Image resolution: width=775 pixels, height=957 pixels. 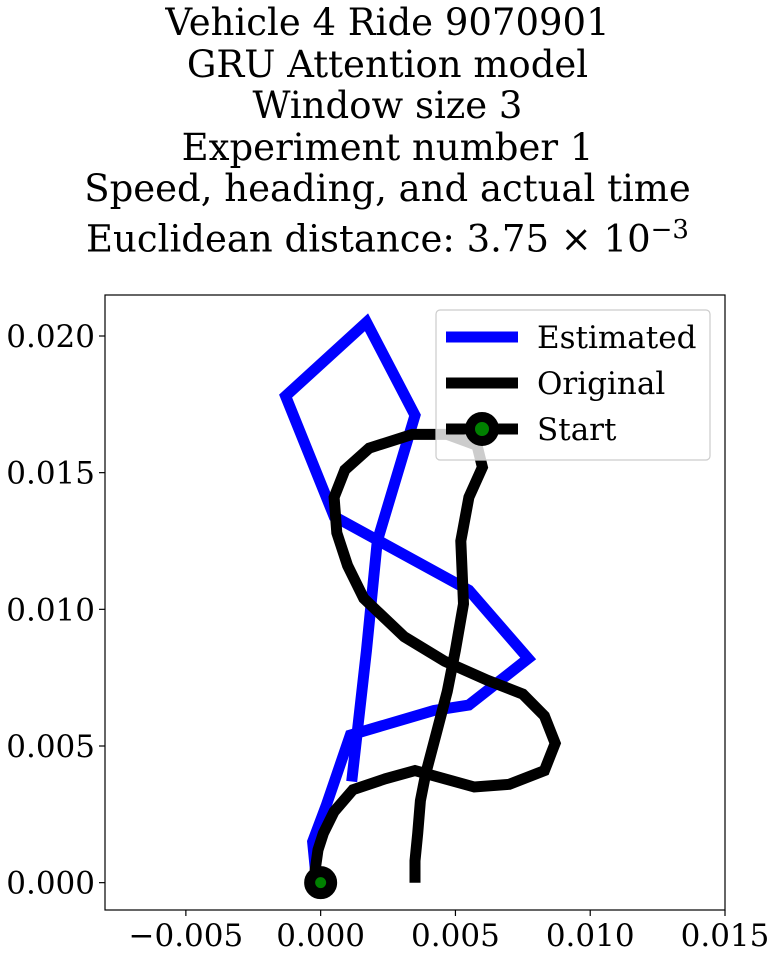 What do you see at coordinates (387, 64) in the screenshot?
I see `title-line-model: GRU Attention model` at bounding box center [387, 64].